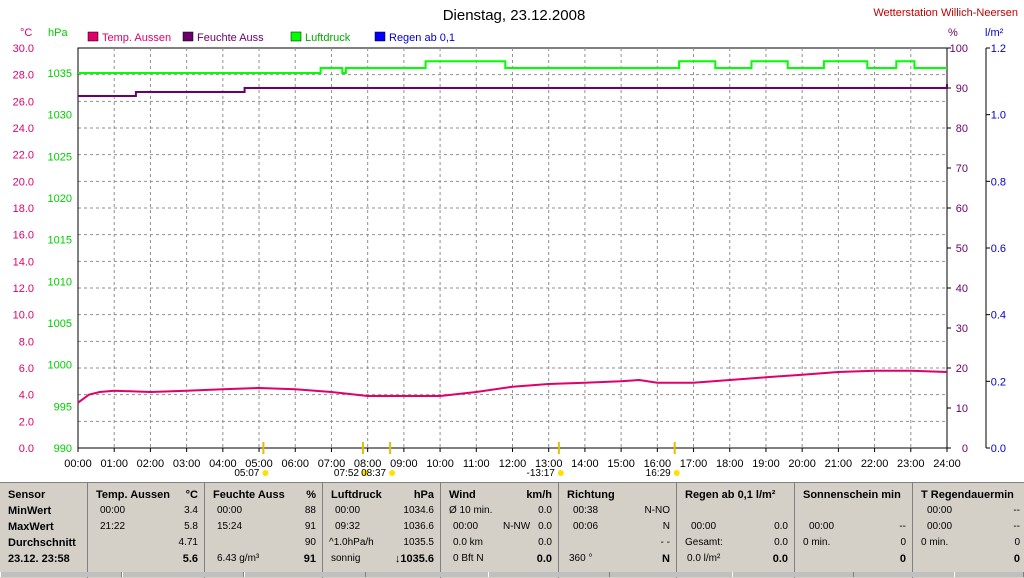 This screenshot has height=578, width=1024. What do you see at coordinates (839, 464) in the screenshot?
I see `x-tick-label: 21:00` at bounding box center [839, 464].